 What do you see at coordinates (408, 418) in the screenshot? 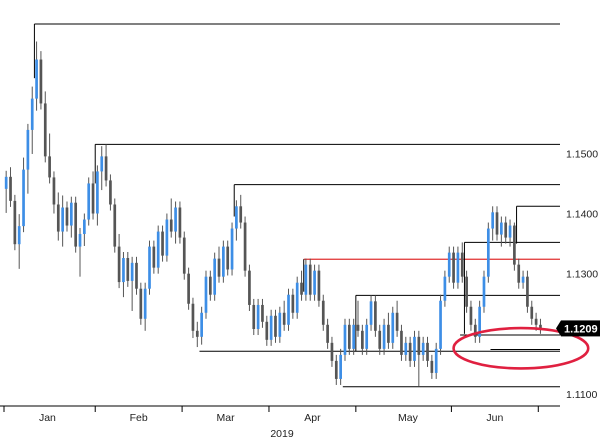
I see `x-tick-label: May` at bounding box center [408, 418].